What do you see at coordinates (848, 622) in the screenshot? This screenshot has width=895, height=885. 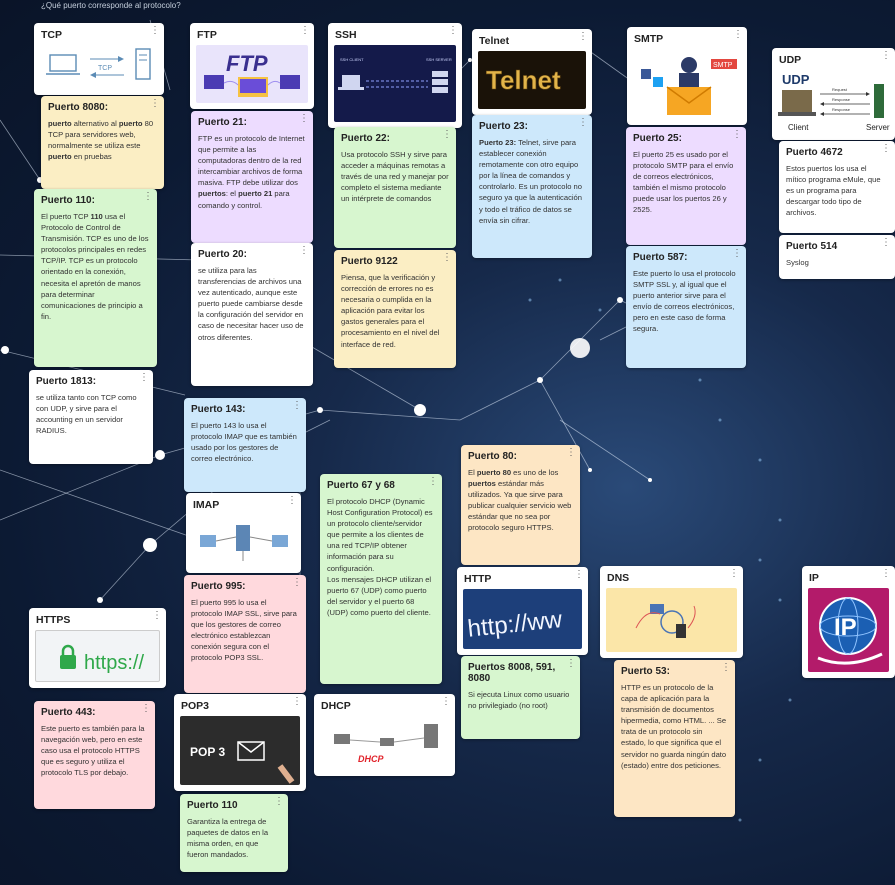 I see `header-card-ip: IP ⋮ IP` at bounding box center [848, 622].